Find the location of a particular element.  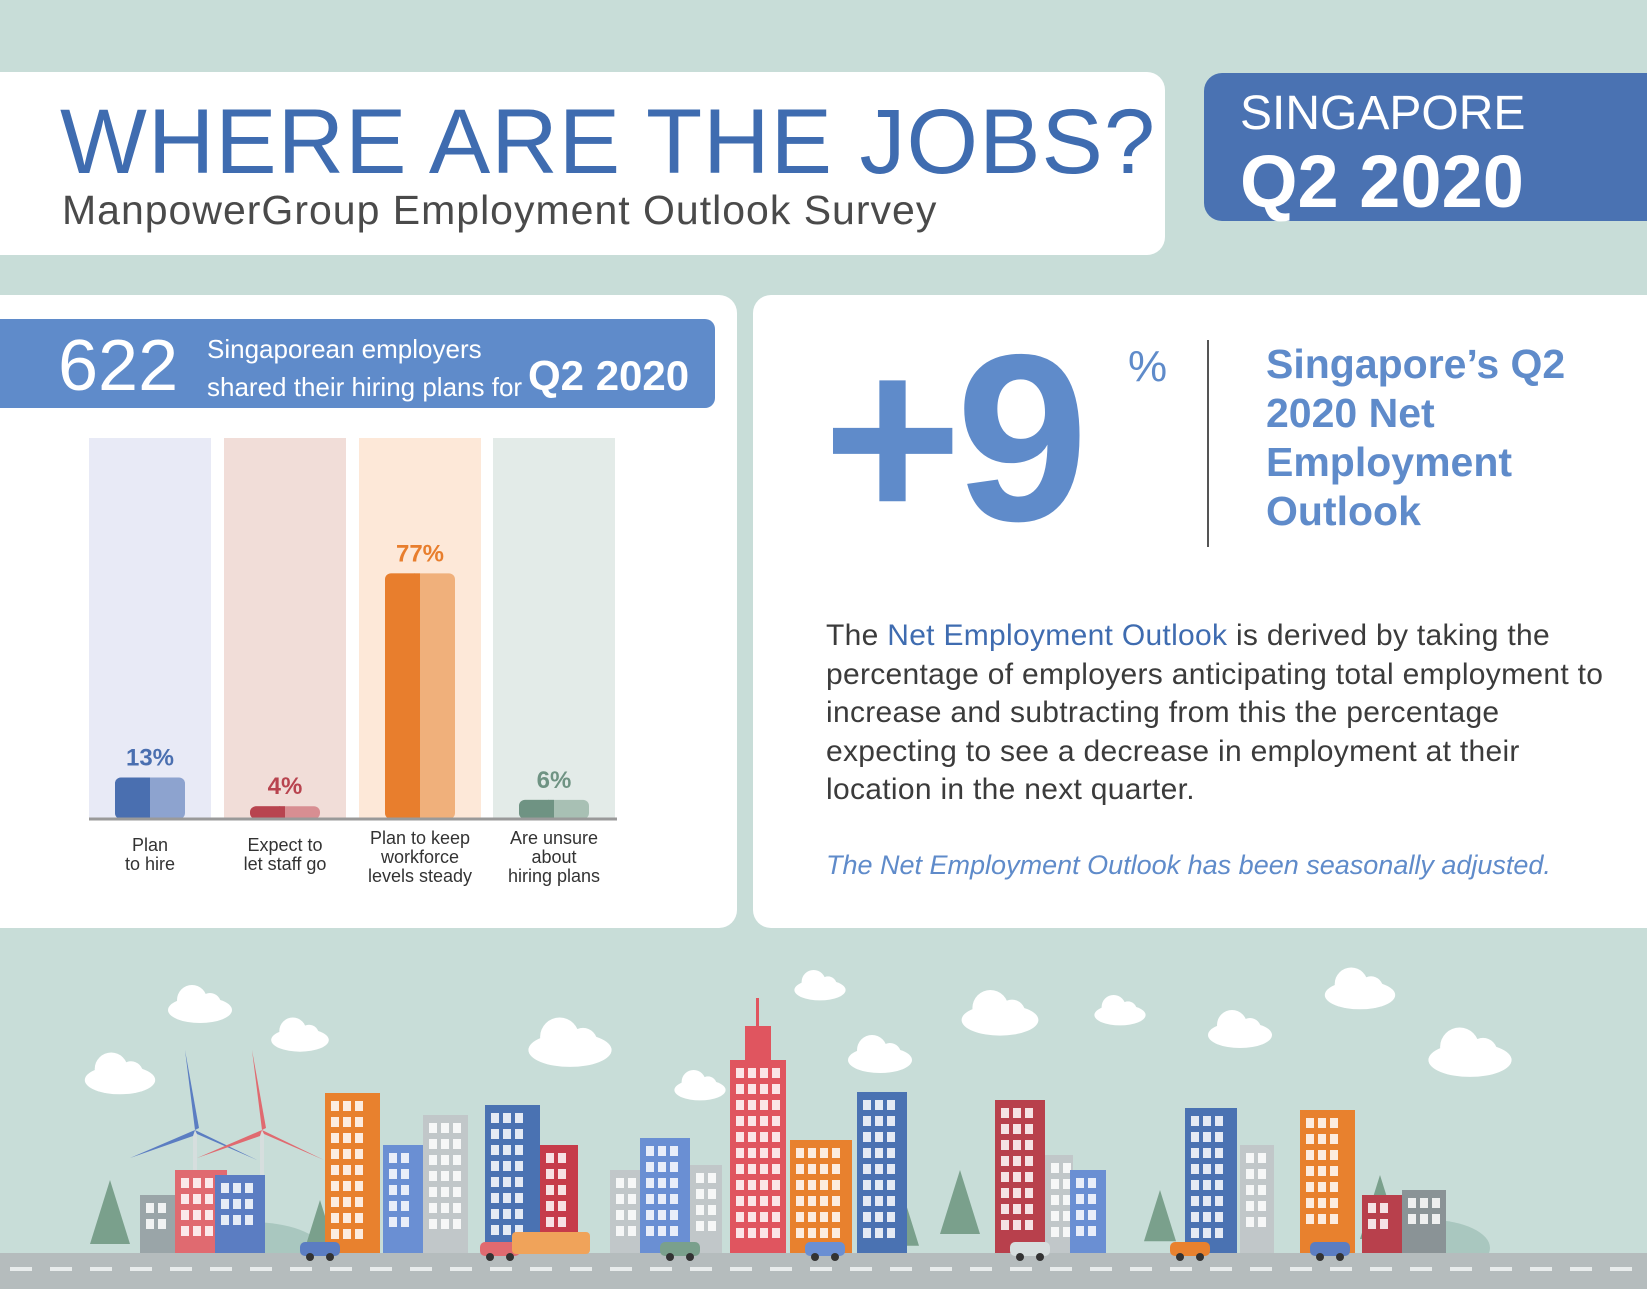

chart-category-label: Are unsure is located at coordinates (554, 838).